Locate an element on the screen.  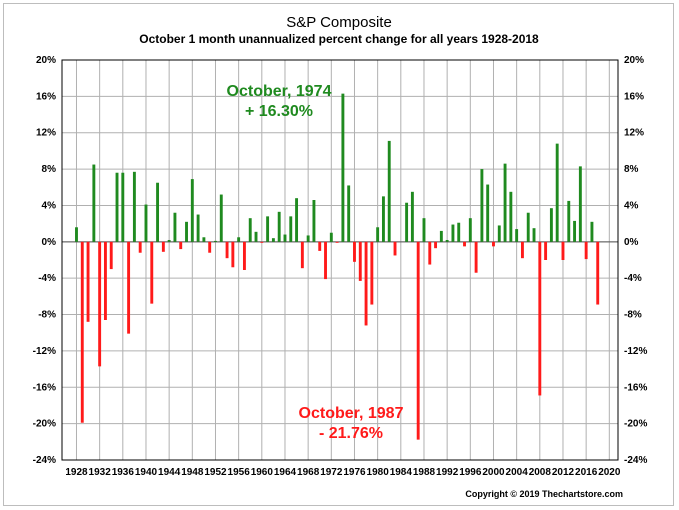
x-tick-label: 2008 is located at coordinates (540, 472).